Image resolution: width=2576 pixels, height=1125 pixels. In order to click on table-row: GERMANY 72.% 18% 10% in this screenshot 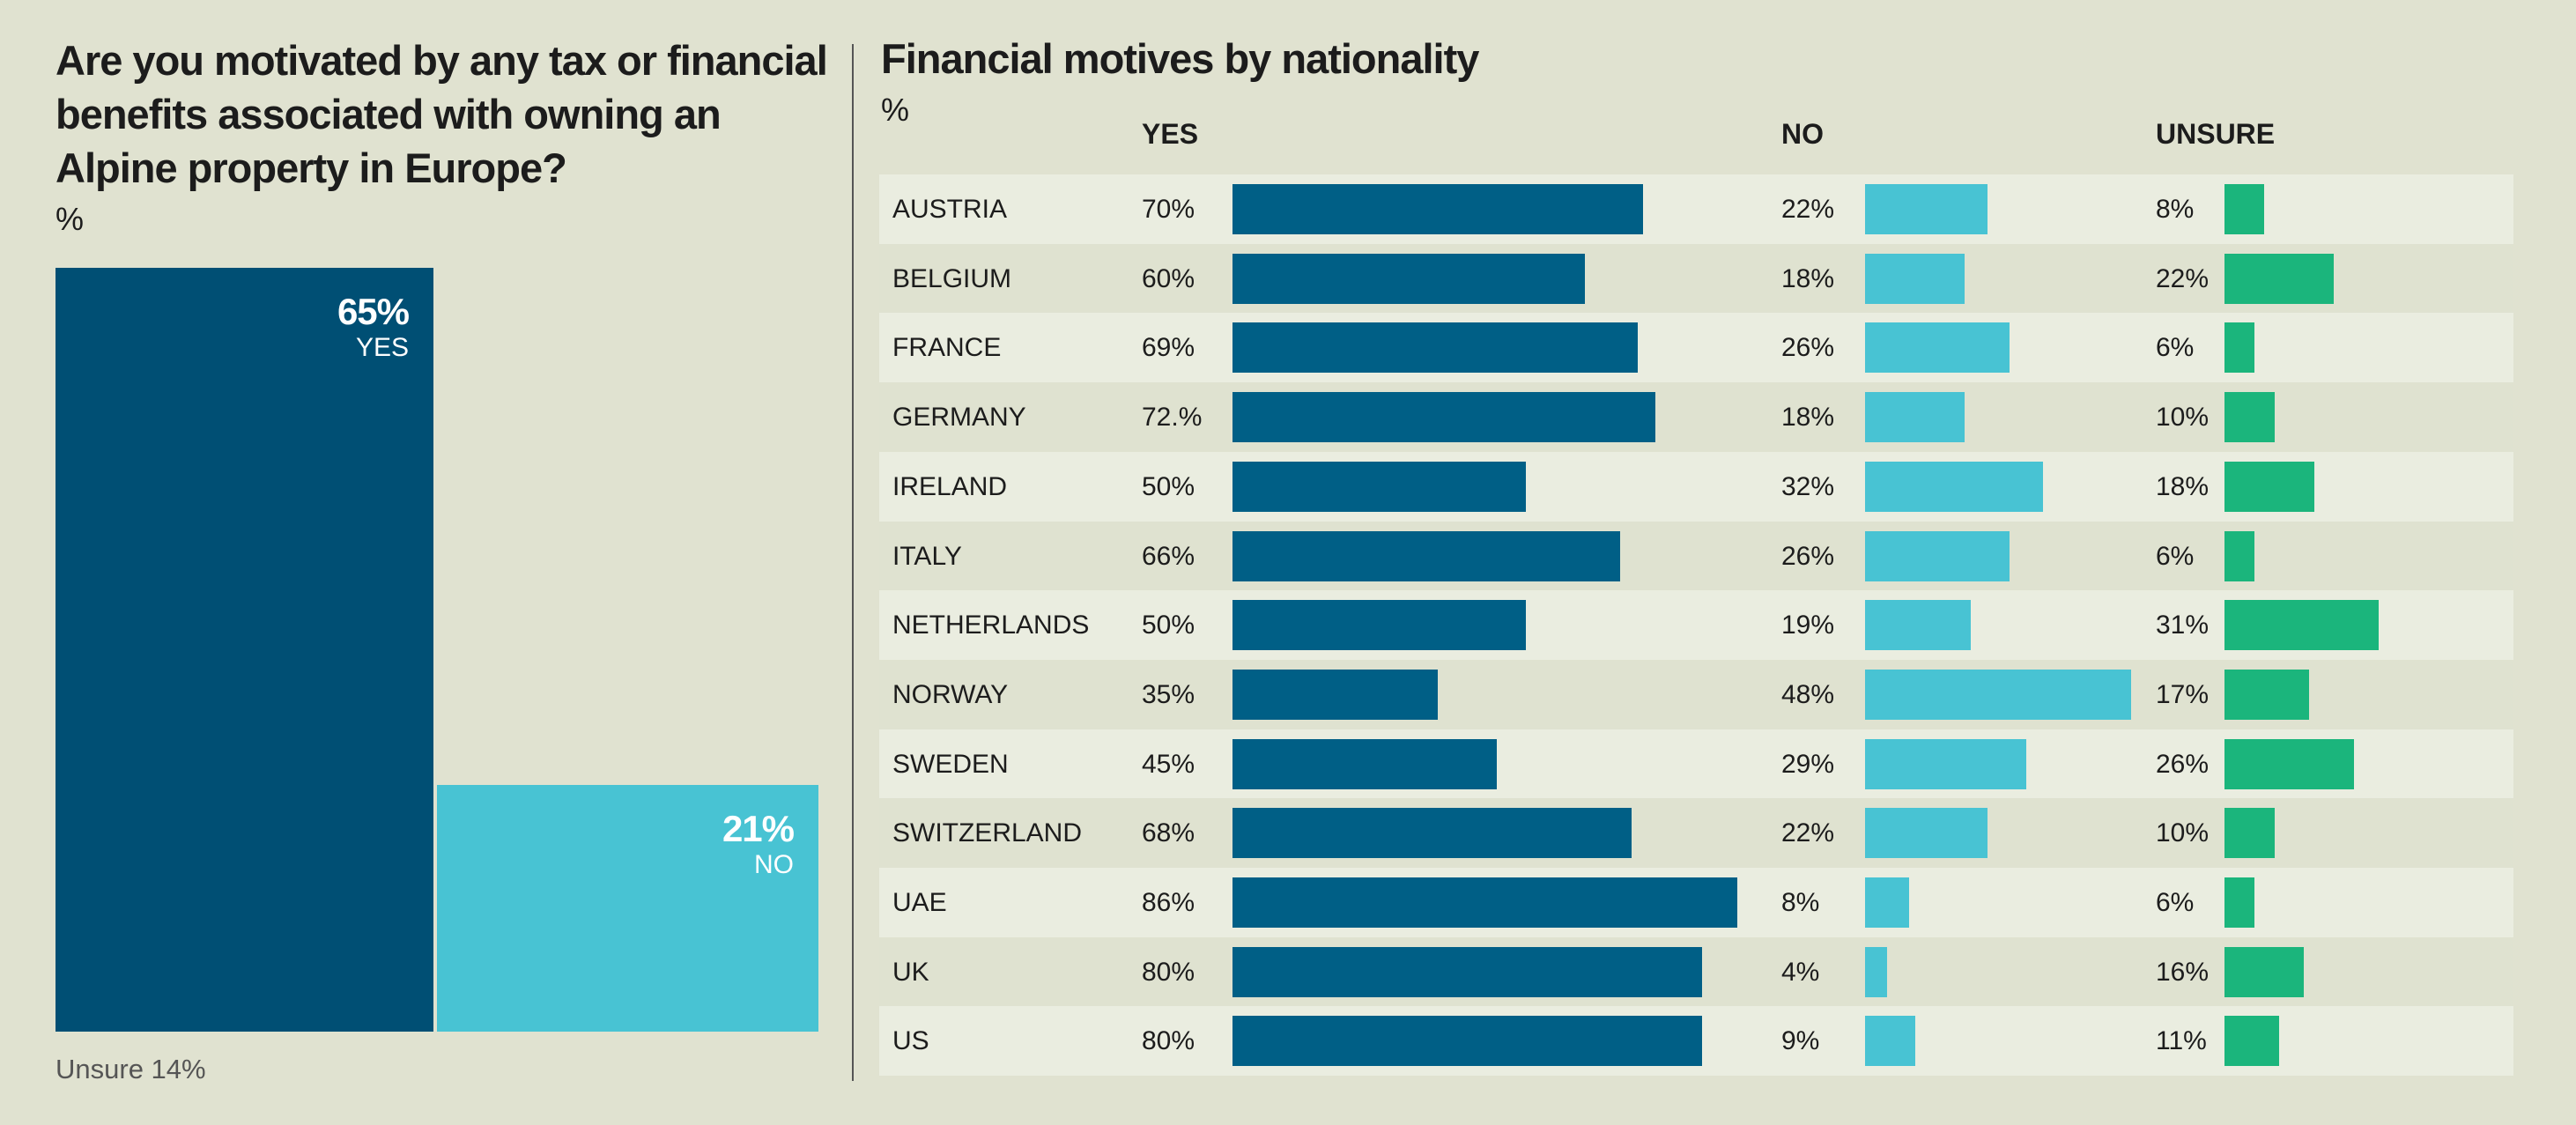, I will do `click(1696, 417)`.